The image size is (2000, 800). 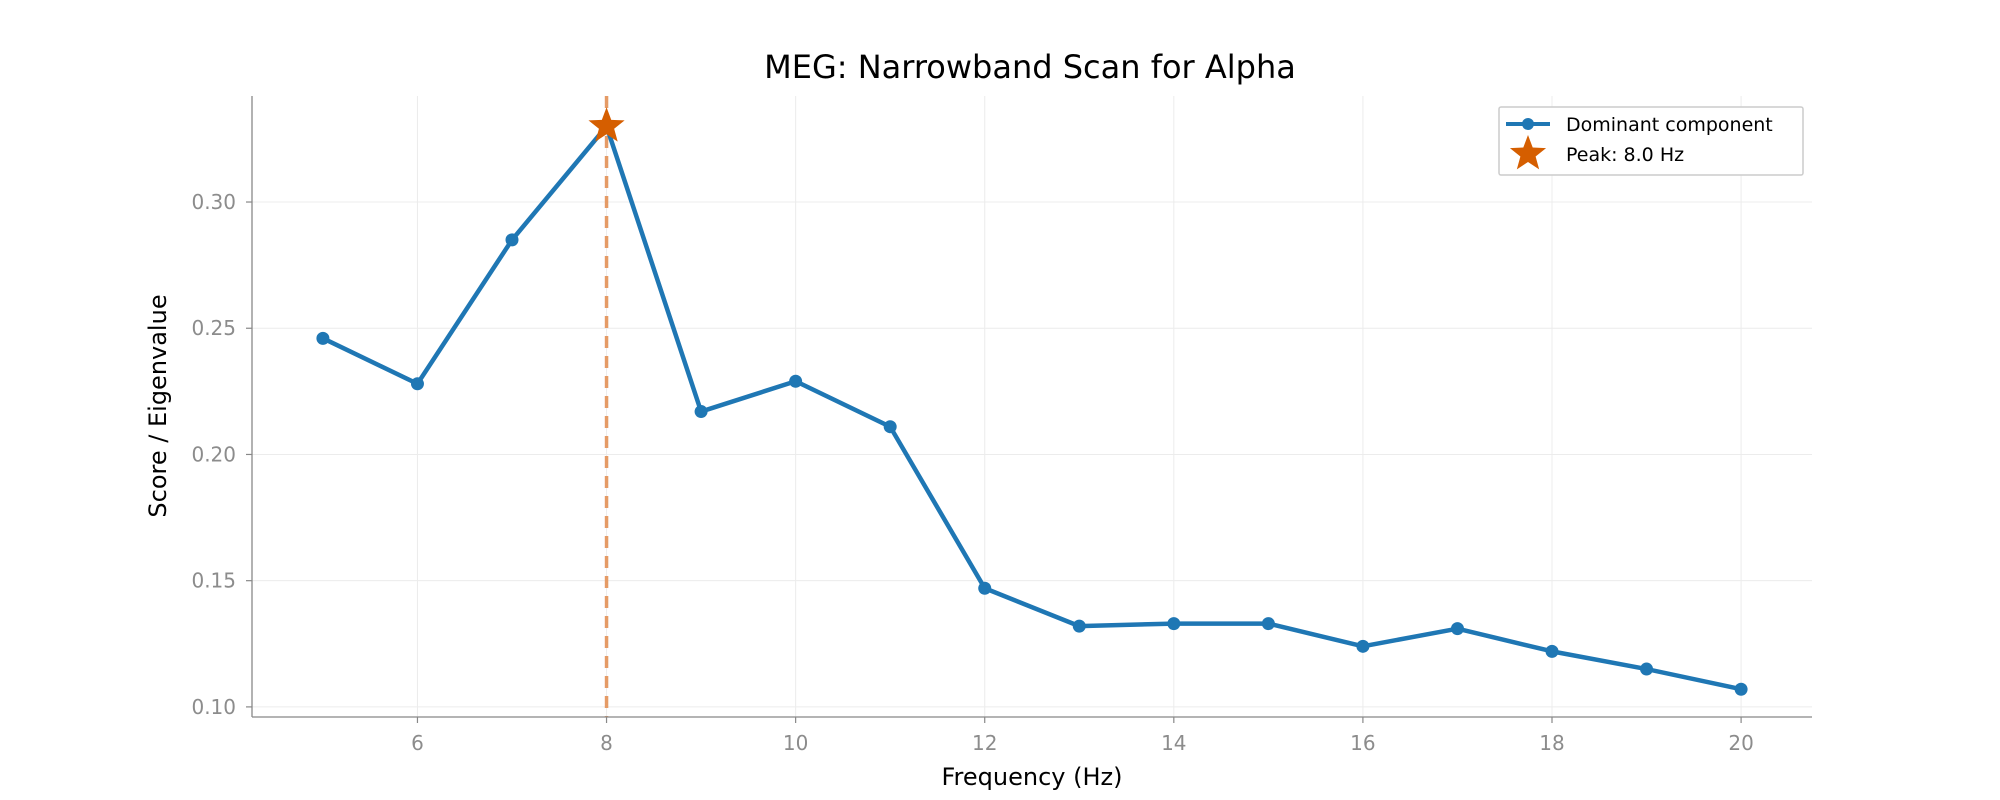 I want to click on y-tick-label: 0.10, so click(x=213, y=707).